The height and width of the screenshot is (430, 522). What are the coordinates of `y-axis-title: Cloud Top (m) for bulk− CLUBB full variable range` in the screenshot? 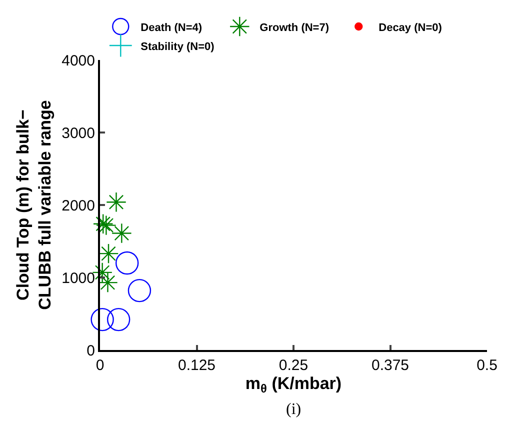 It's located at (34, 205).